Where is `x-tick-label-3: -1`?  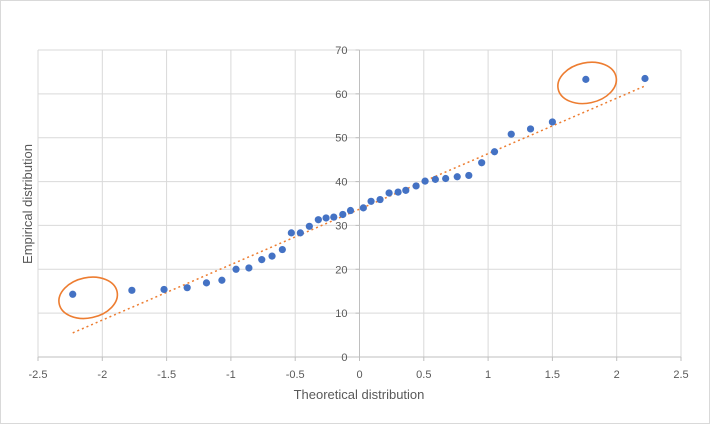
x-tick-label-3: -1 is located at coordinates (231, 375).